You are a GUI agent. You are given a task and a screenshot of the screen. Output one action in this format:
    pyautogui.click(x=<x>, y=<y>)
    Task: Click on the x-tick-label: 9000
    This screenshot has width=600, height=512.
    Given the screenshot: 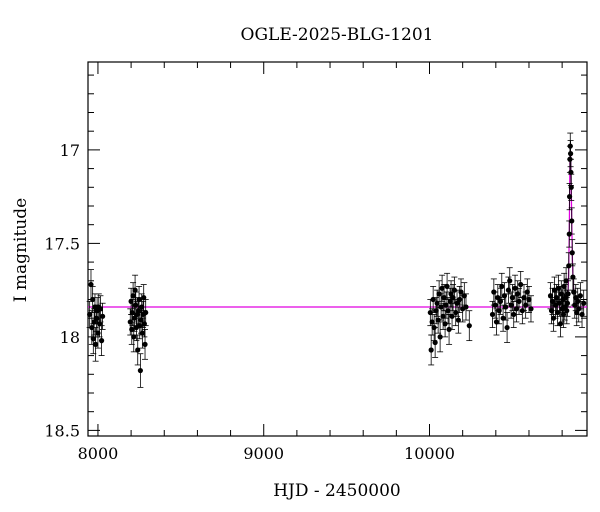 What is the action you would take?
    pyautogui.click(x=263, y=453)
    